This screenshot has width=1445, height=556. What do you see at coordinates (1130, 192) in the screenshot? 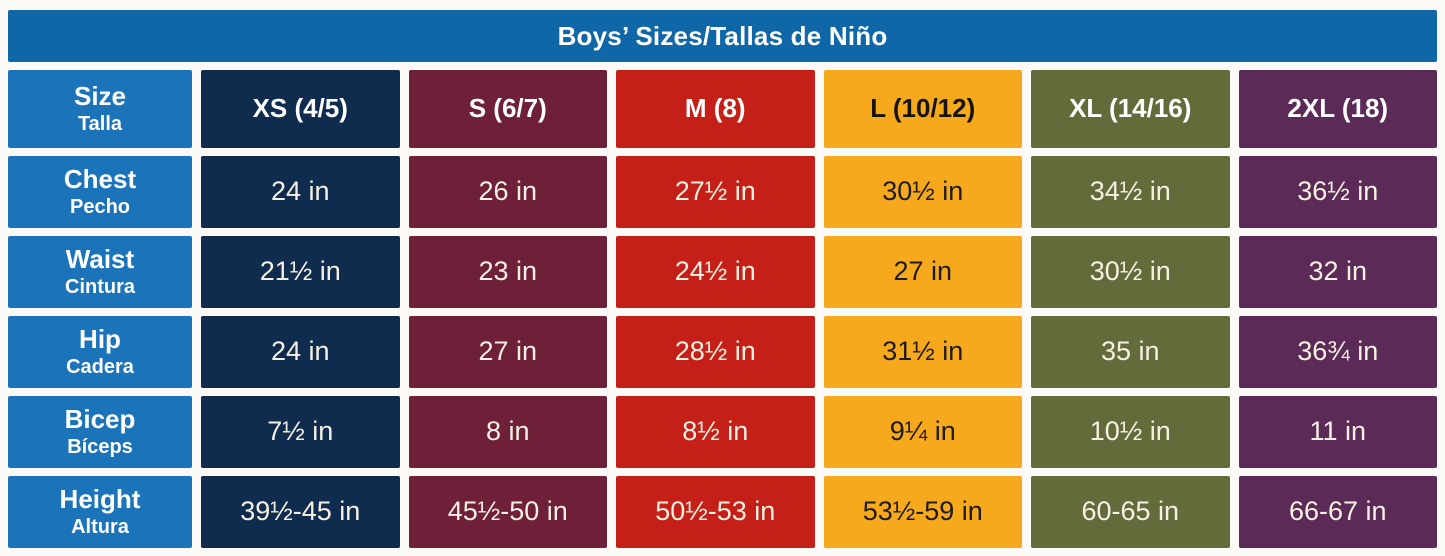
I see `chest-xl-value: 34½ in` at bounding box center [1130, 192].